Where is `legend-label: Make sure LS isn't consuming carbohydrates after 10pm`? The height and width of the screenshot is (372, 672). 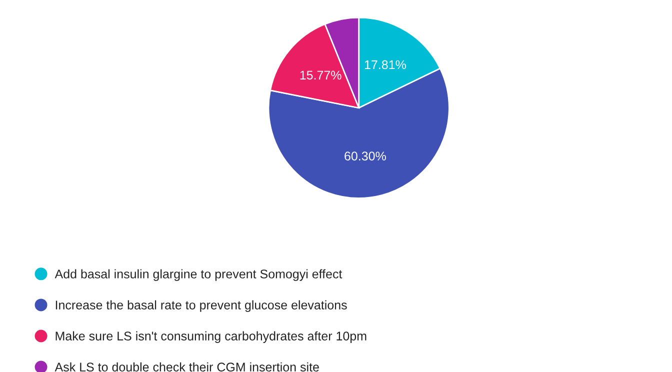
legend-label: Make sure LS isn't consuming carbohydrates after 10pm is located at coordinates (211, 337).